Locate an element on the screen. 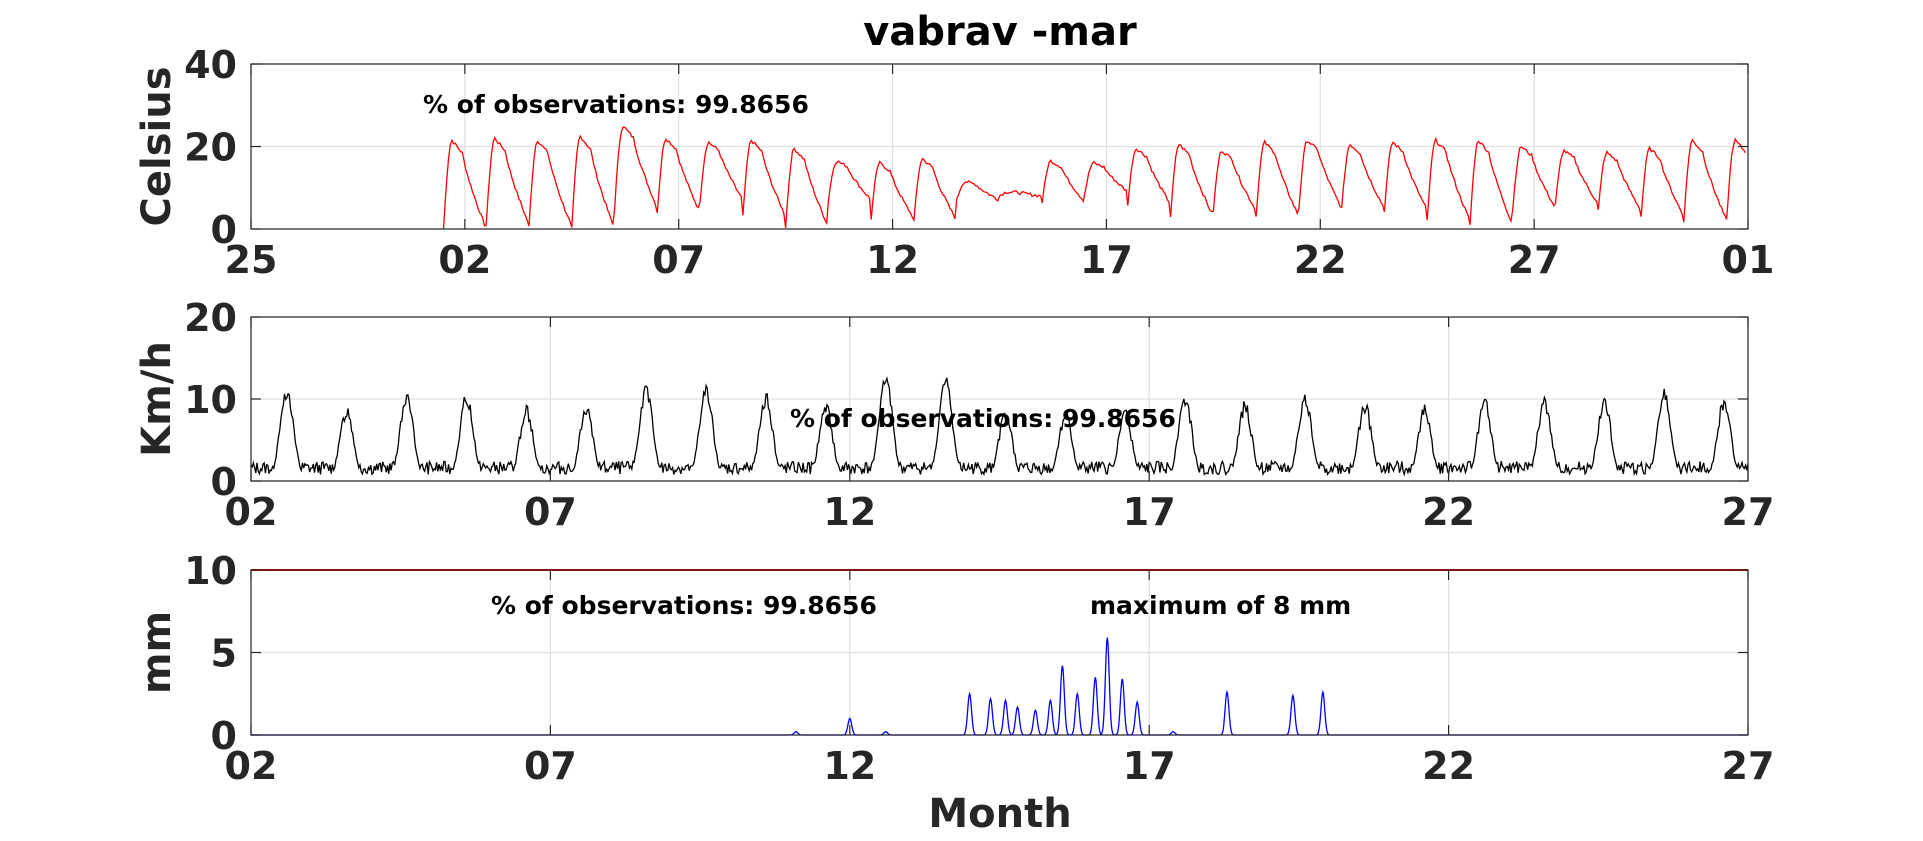 The height and width of the screenshot is (841, 1923). precipitation-y-tick-label: 5 is located at coordinates (224, 654).